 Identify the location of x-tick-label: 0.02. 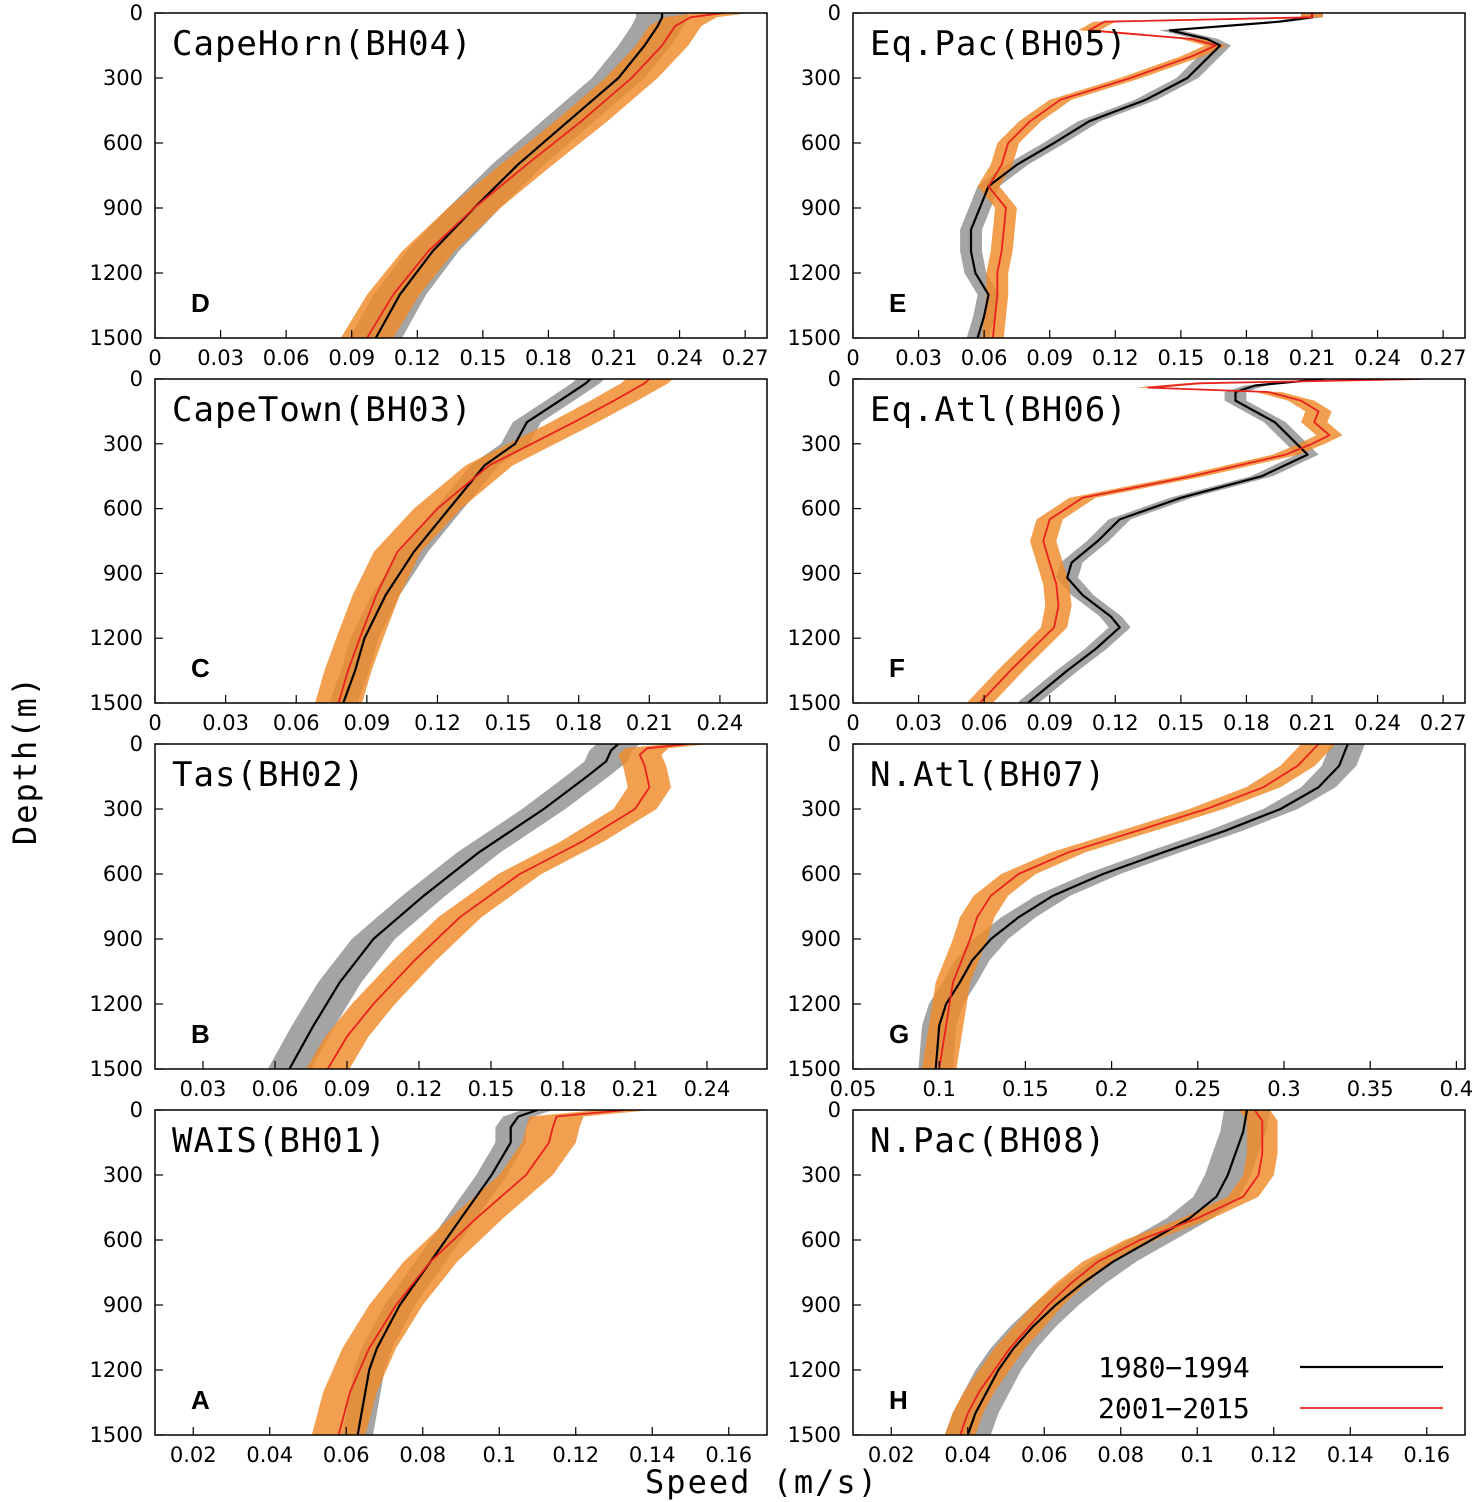
(891, 1455).